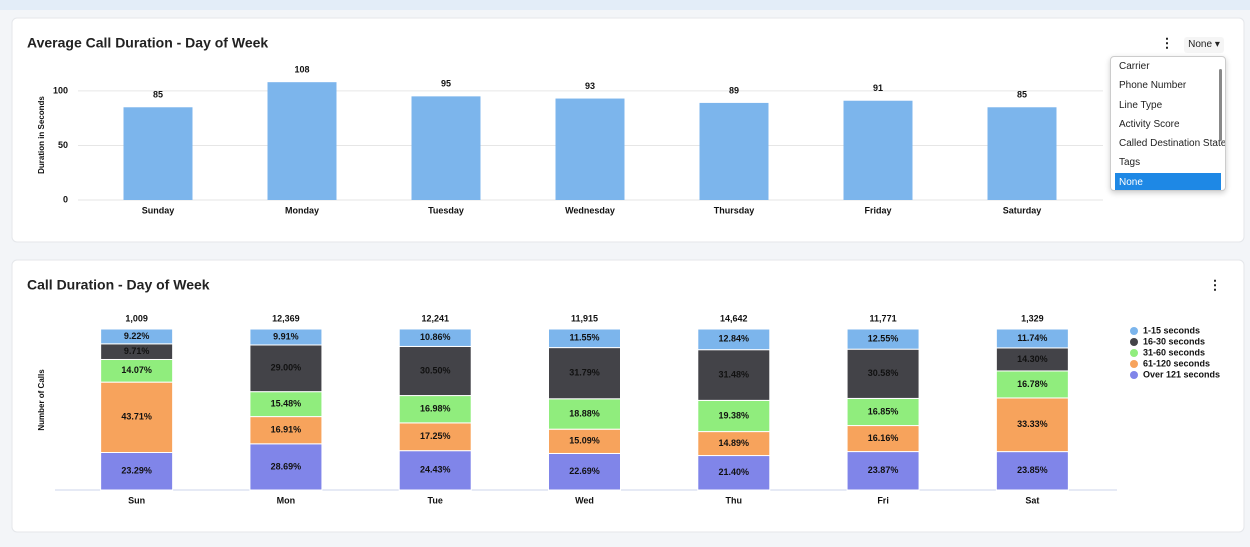 The image size is (1250, 547). Describe the element at coordinates (41, 400) in the screenshot. I see `y-axis-label: Number of Calls` at that location.